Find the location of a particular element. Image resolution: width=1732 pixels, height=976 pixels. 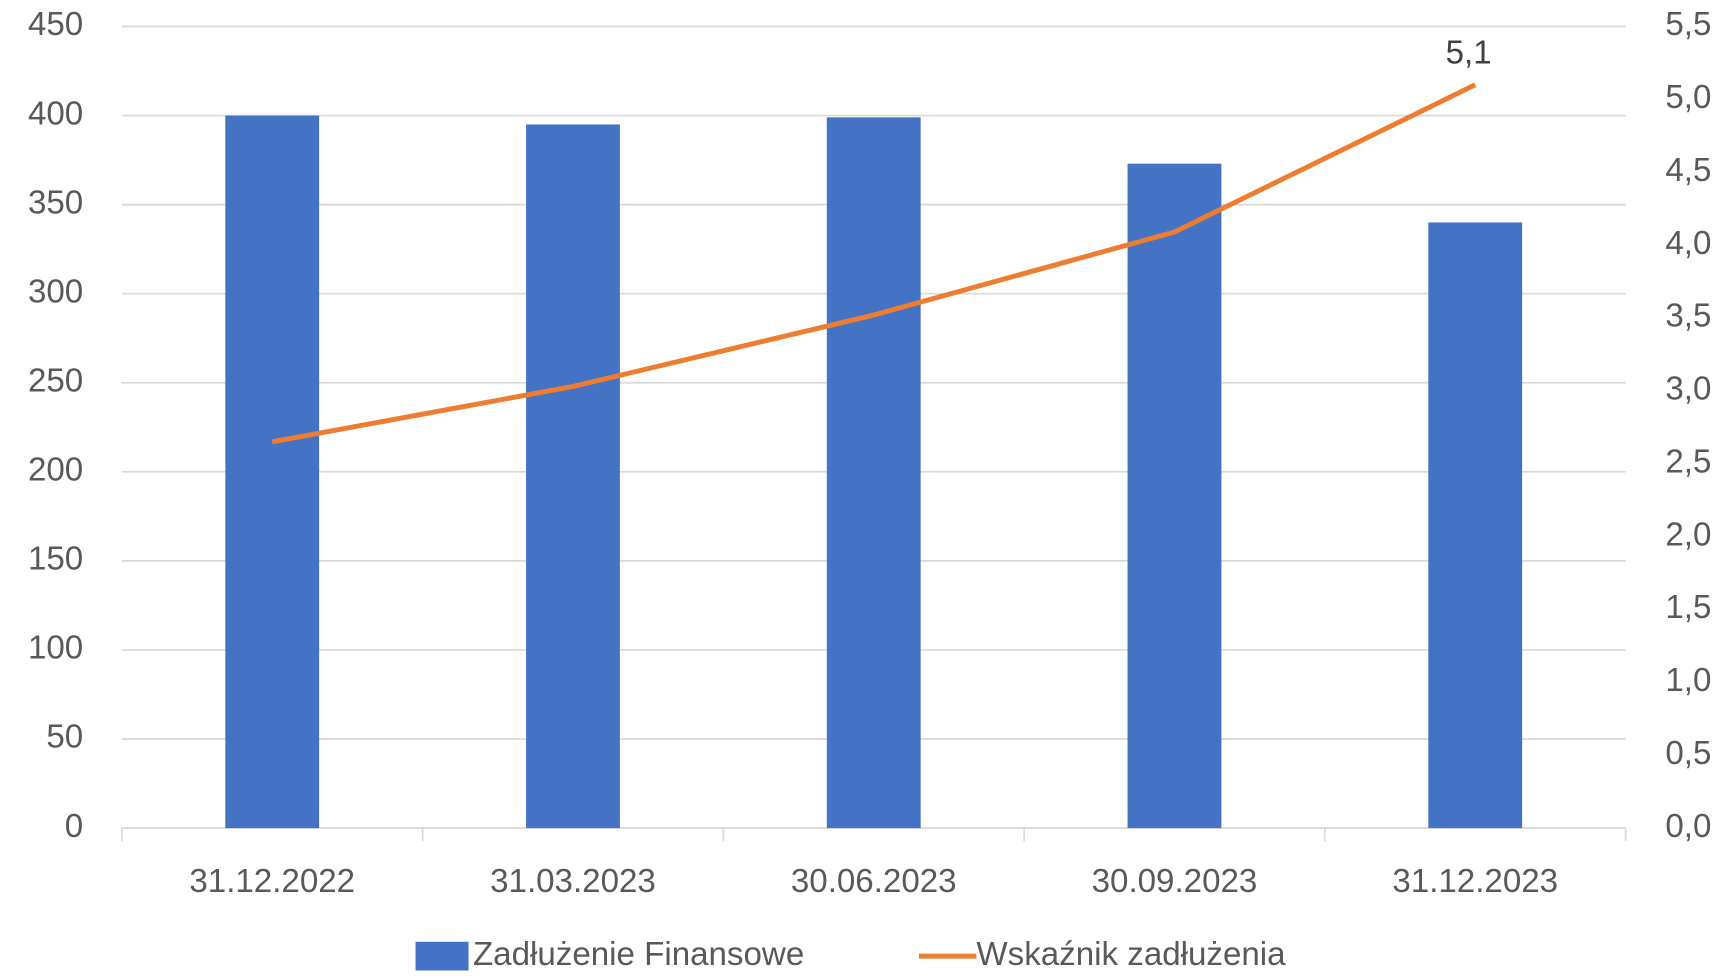

y2-tick-label: 3,0 is located at coordinates (1688, 389).